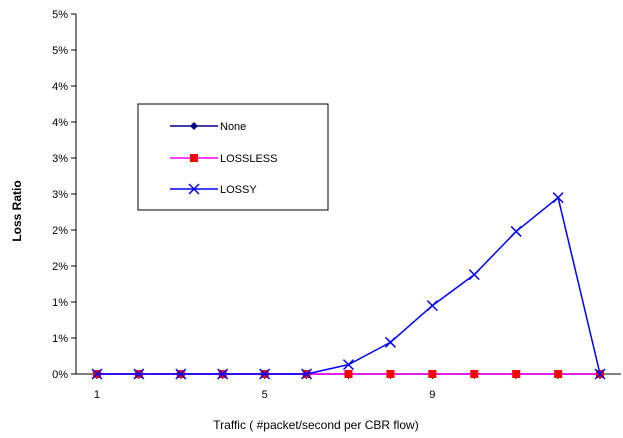 This screenshot has height=438, width=623. What do you see at coordinates (347, 387) in the screenshot?
I see `x-axis-ticks: 1 5 9` at bounding box center [347, 387].